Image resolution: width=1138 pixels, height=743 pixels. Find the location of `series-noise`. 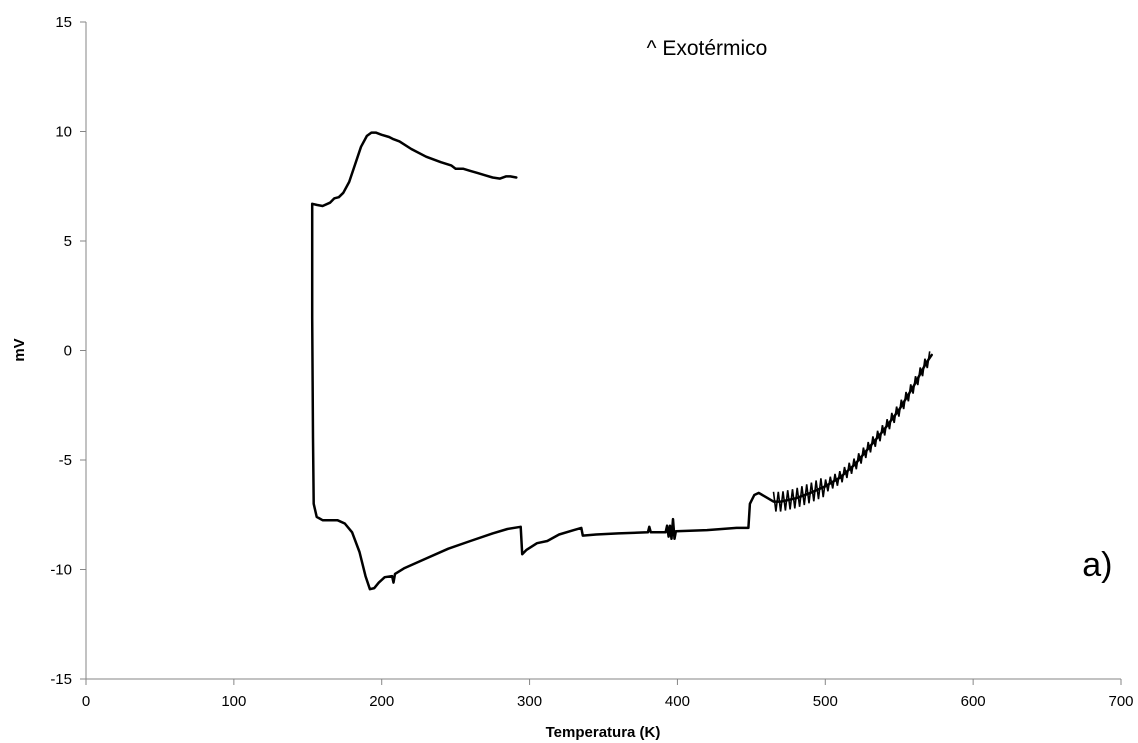

series-noise is located at coordinates (851, 431).